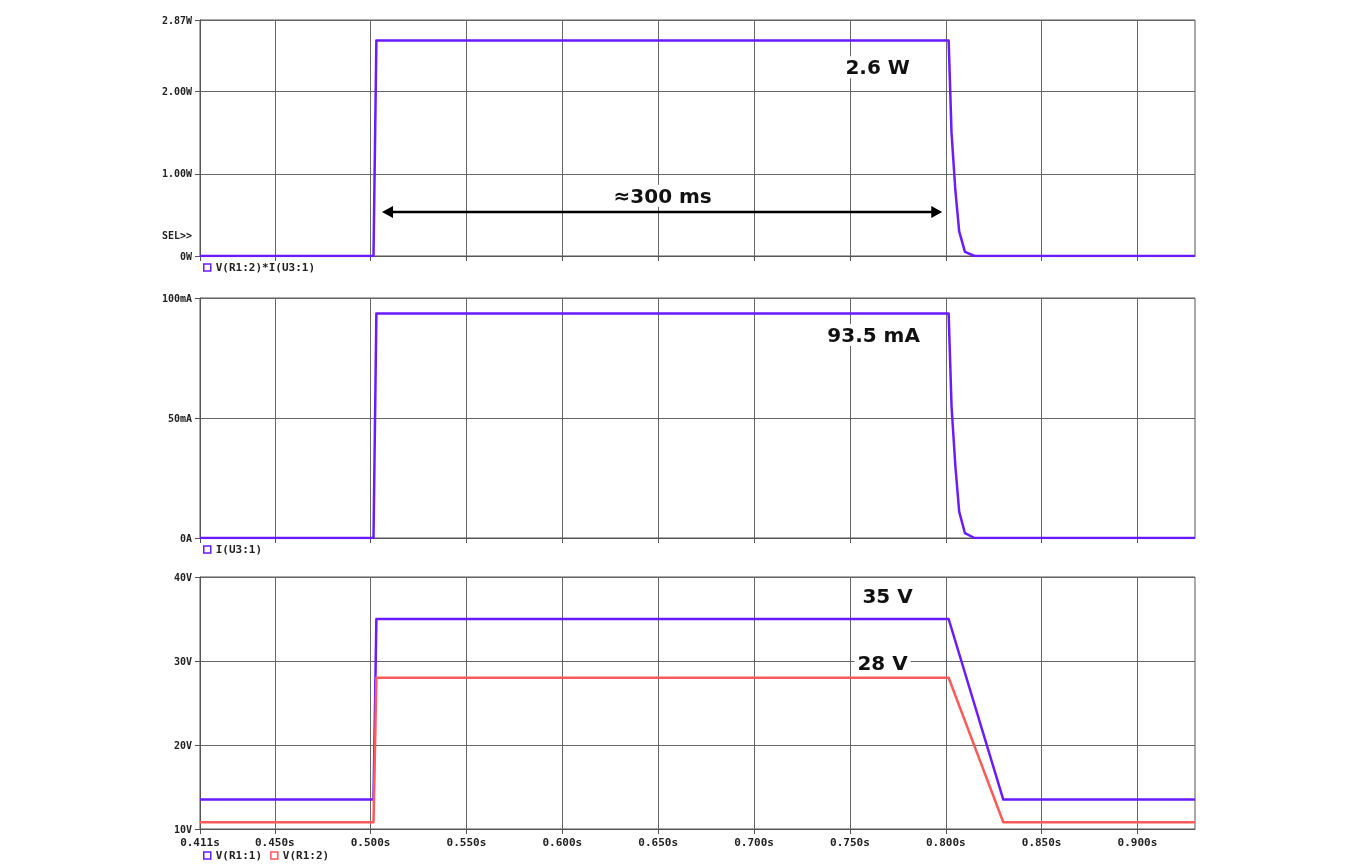 The width and height of the screenshot is (1370, 866). I want to click on x-tick-label: 0.900s, so click(1137, 842).